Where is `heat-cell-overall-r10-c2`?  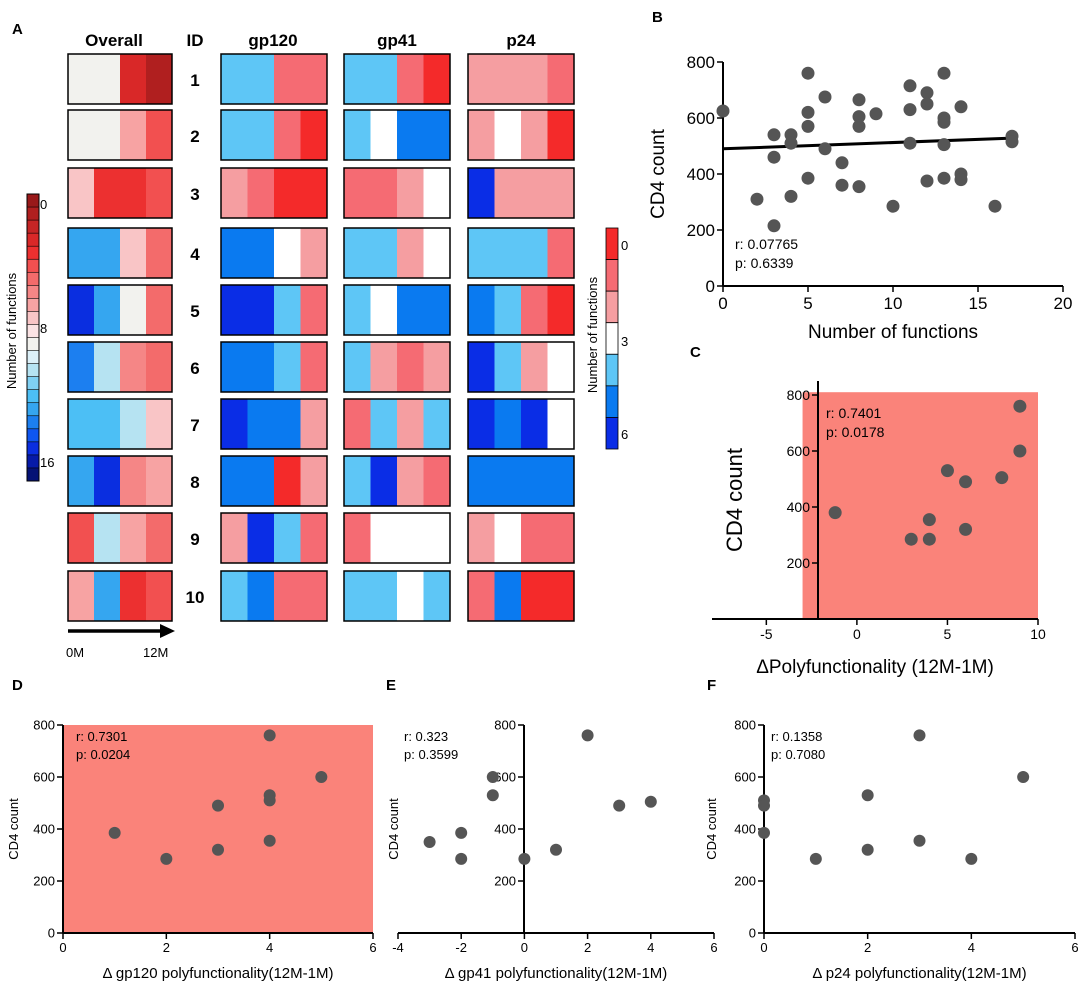 heat-cell-overall-r10-c2 is located at coordinates (107, 596).